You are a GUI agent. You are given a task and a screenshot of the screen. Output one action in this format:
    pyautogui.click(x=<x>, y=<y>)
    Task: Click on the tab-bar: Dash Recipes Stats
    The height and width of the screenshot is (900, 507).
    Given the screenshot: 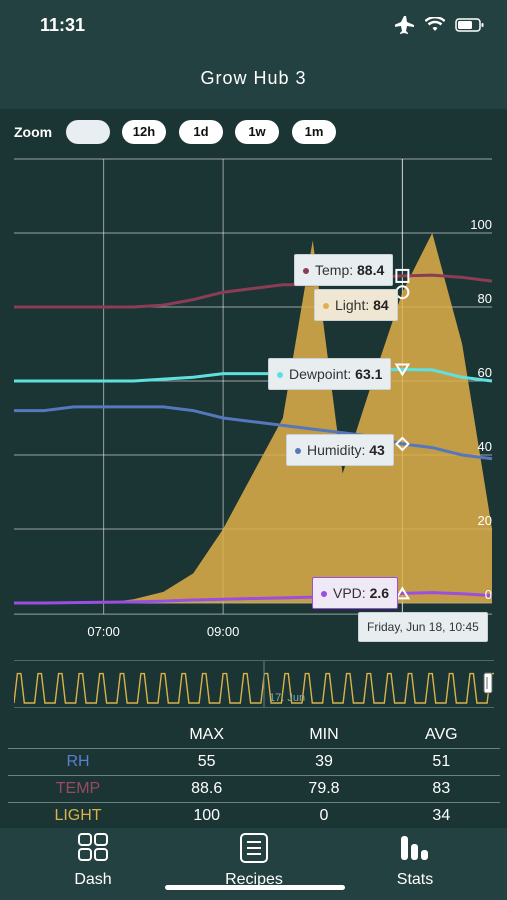 What is the action you would take?
    pyautogui.click(x=253, y=864)
    